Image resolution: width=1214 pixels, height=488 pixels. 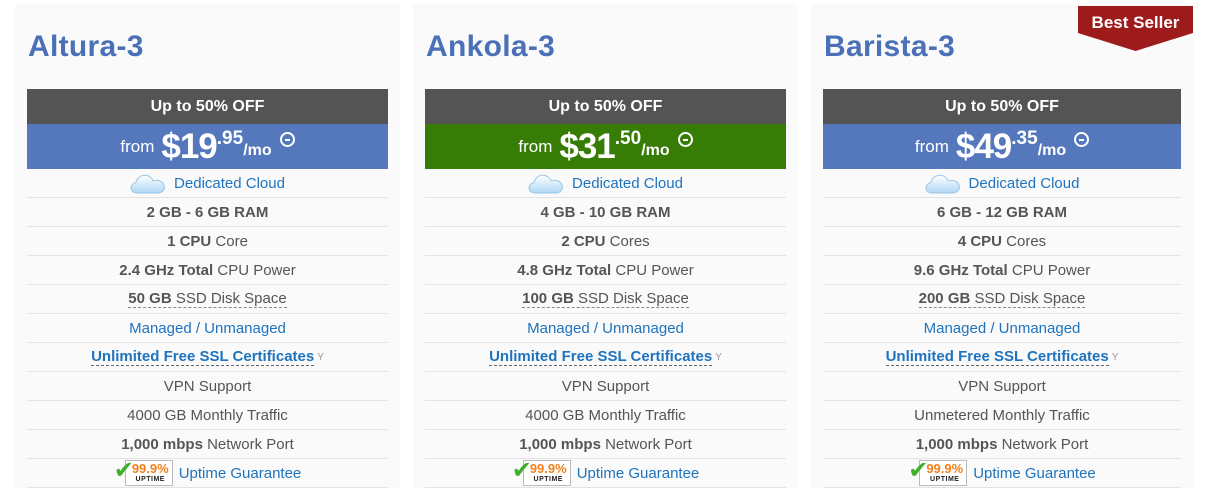 I want to click on uptime-percent: 99.9%, so click(x=150, y=468).